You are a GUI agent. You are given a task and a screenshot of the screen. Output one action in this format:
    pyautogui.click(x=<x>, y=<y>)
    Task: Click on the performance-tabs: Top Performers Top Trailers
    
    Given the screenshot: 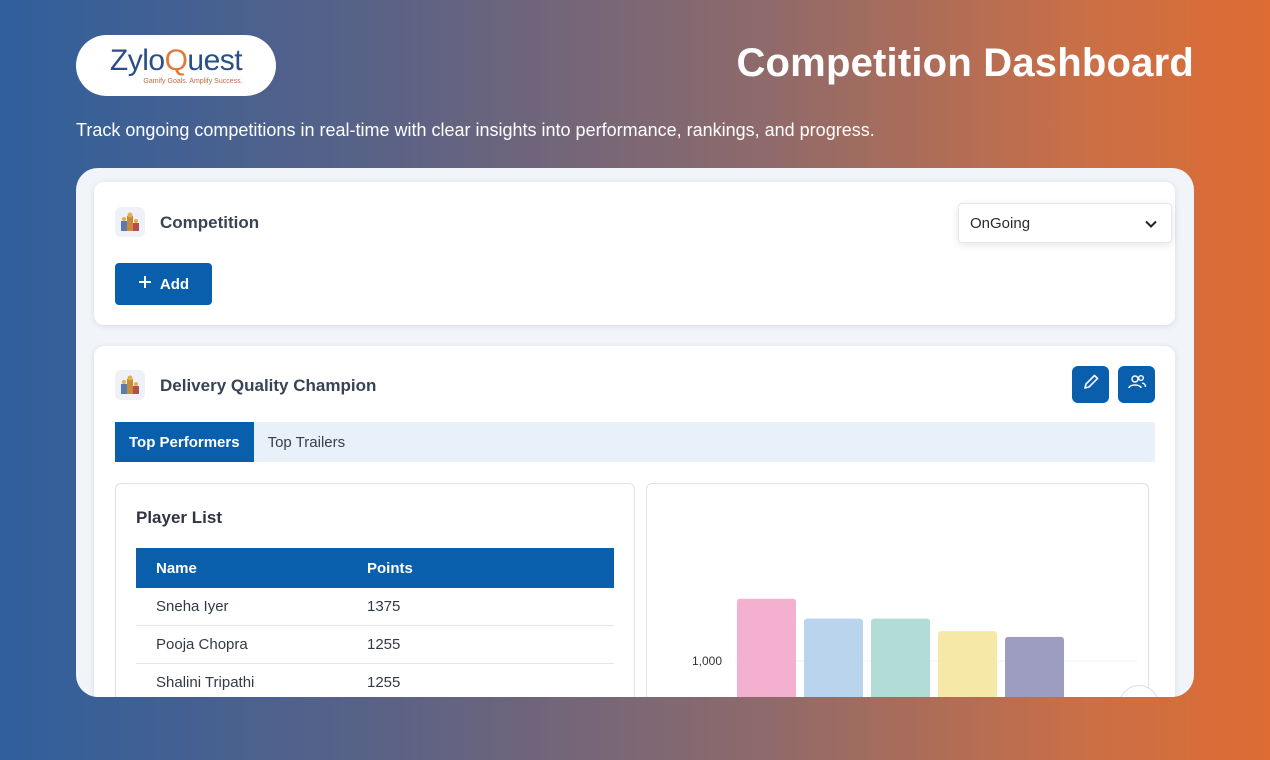 What is the action you would take?
    pyautogui.click(x=635, y=442)
    